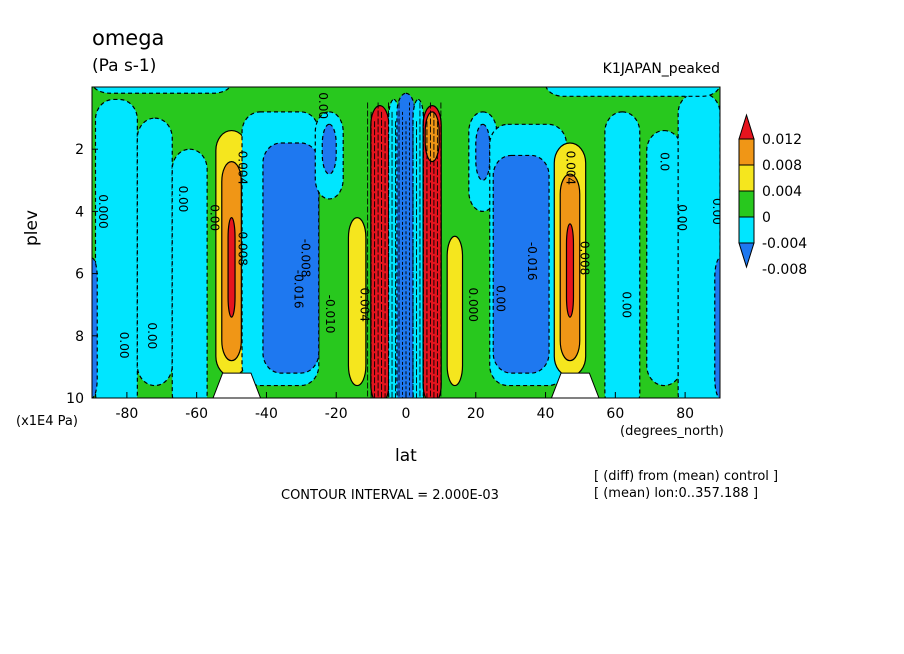 The image size is (904, 654). Describe the element at coordinates (746, 230) in the screenshot. I see `colorbar-cell-cyan` at that location.